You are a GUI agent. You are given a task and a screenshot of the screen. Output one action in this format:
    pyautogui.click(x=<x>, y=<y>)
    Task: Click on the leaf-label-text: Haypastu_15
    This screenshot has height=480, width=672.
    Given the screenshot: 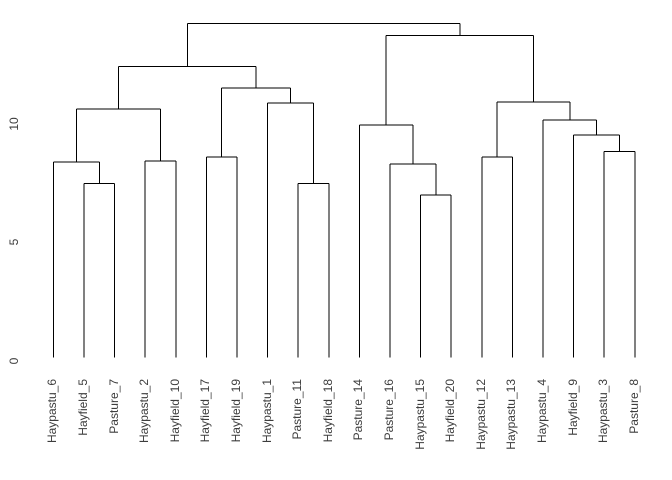 What is the action you would take?
    pyautogui.click(x=419, y=414)
    